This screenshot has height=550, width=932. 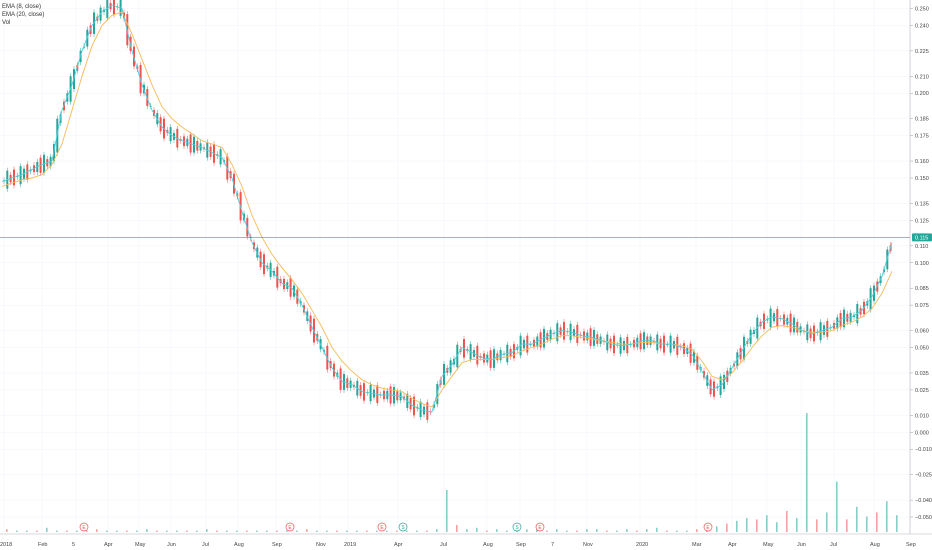 I want to click on x-tick-label: Feb, so click(x=42, y=545).